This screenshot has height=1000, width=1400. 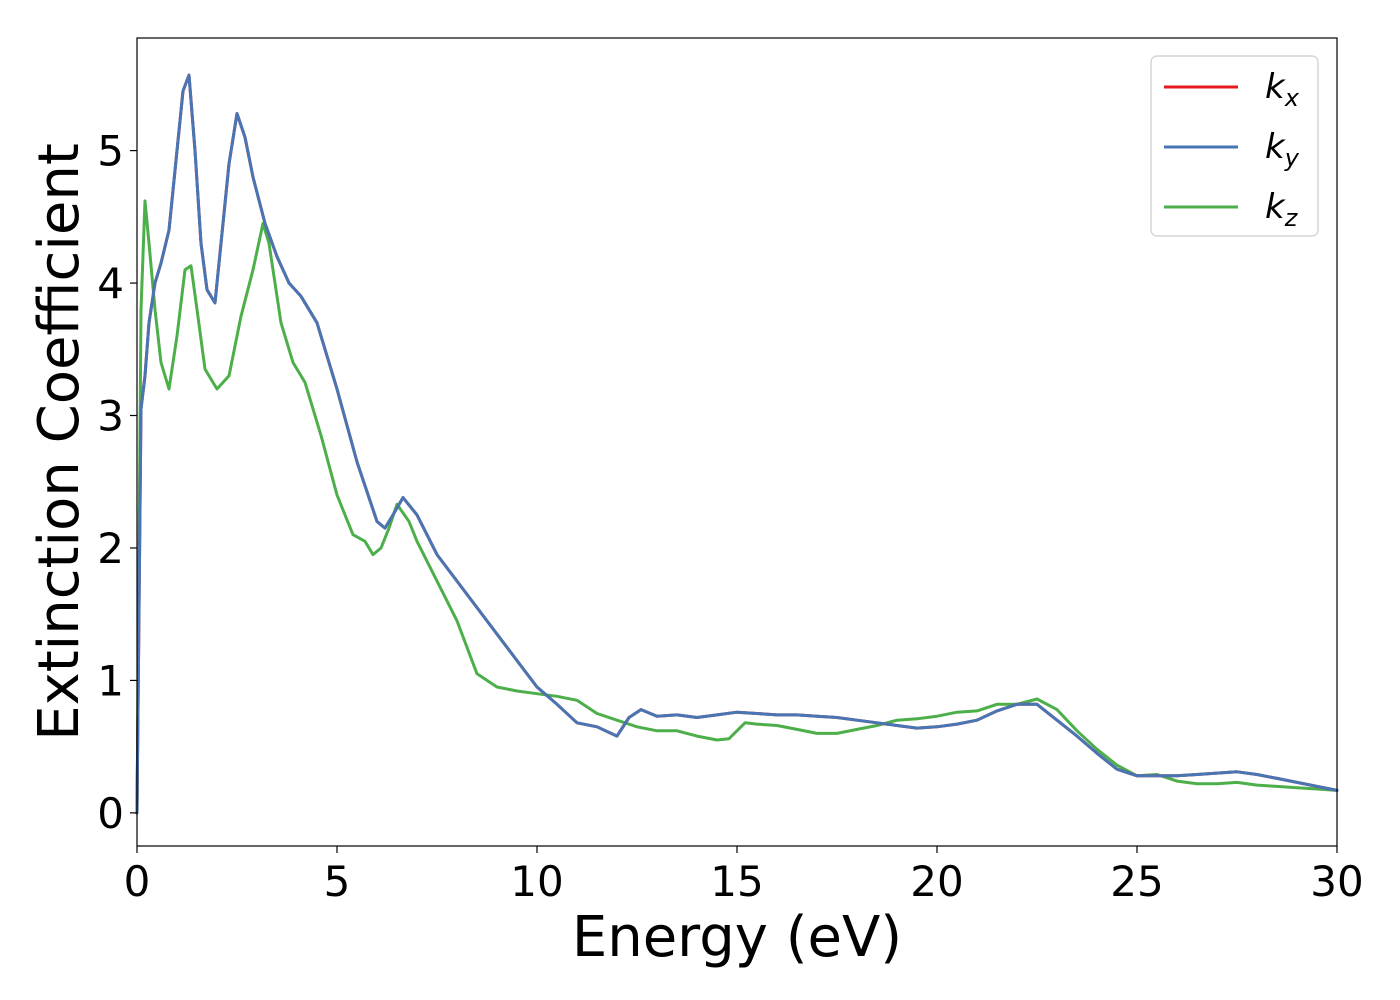 What do you see at coordinates (110, 151) in the screenshot?
I see `y-tick-label: 5` at bounding box center [110, 151].